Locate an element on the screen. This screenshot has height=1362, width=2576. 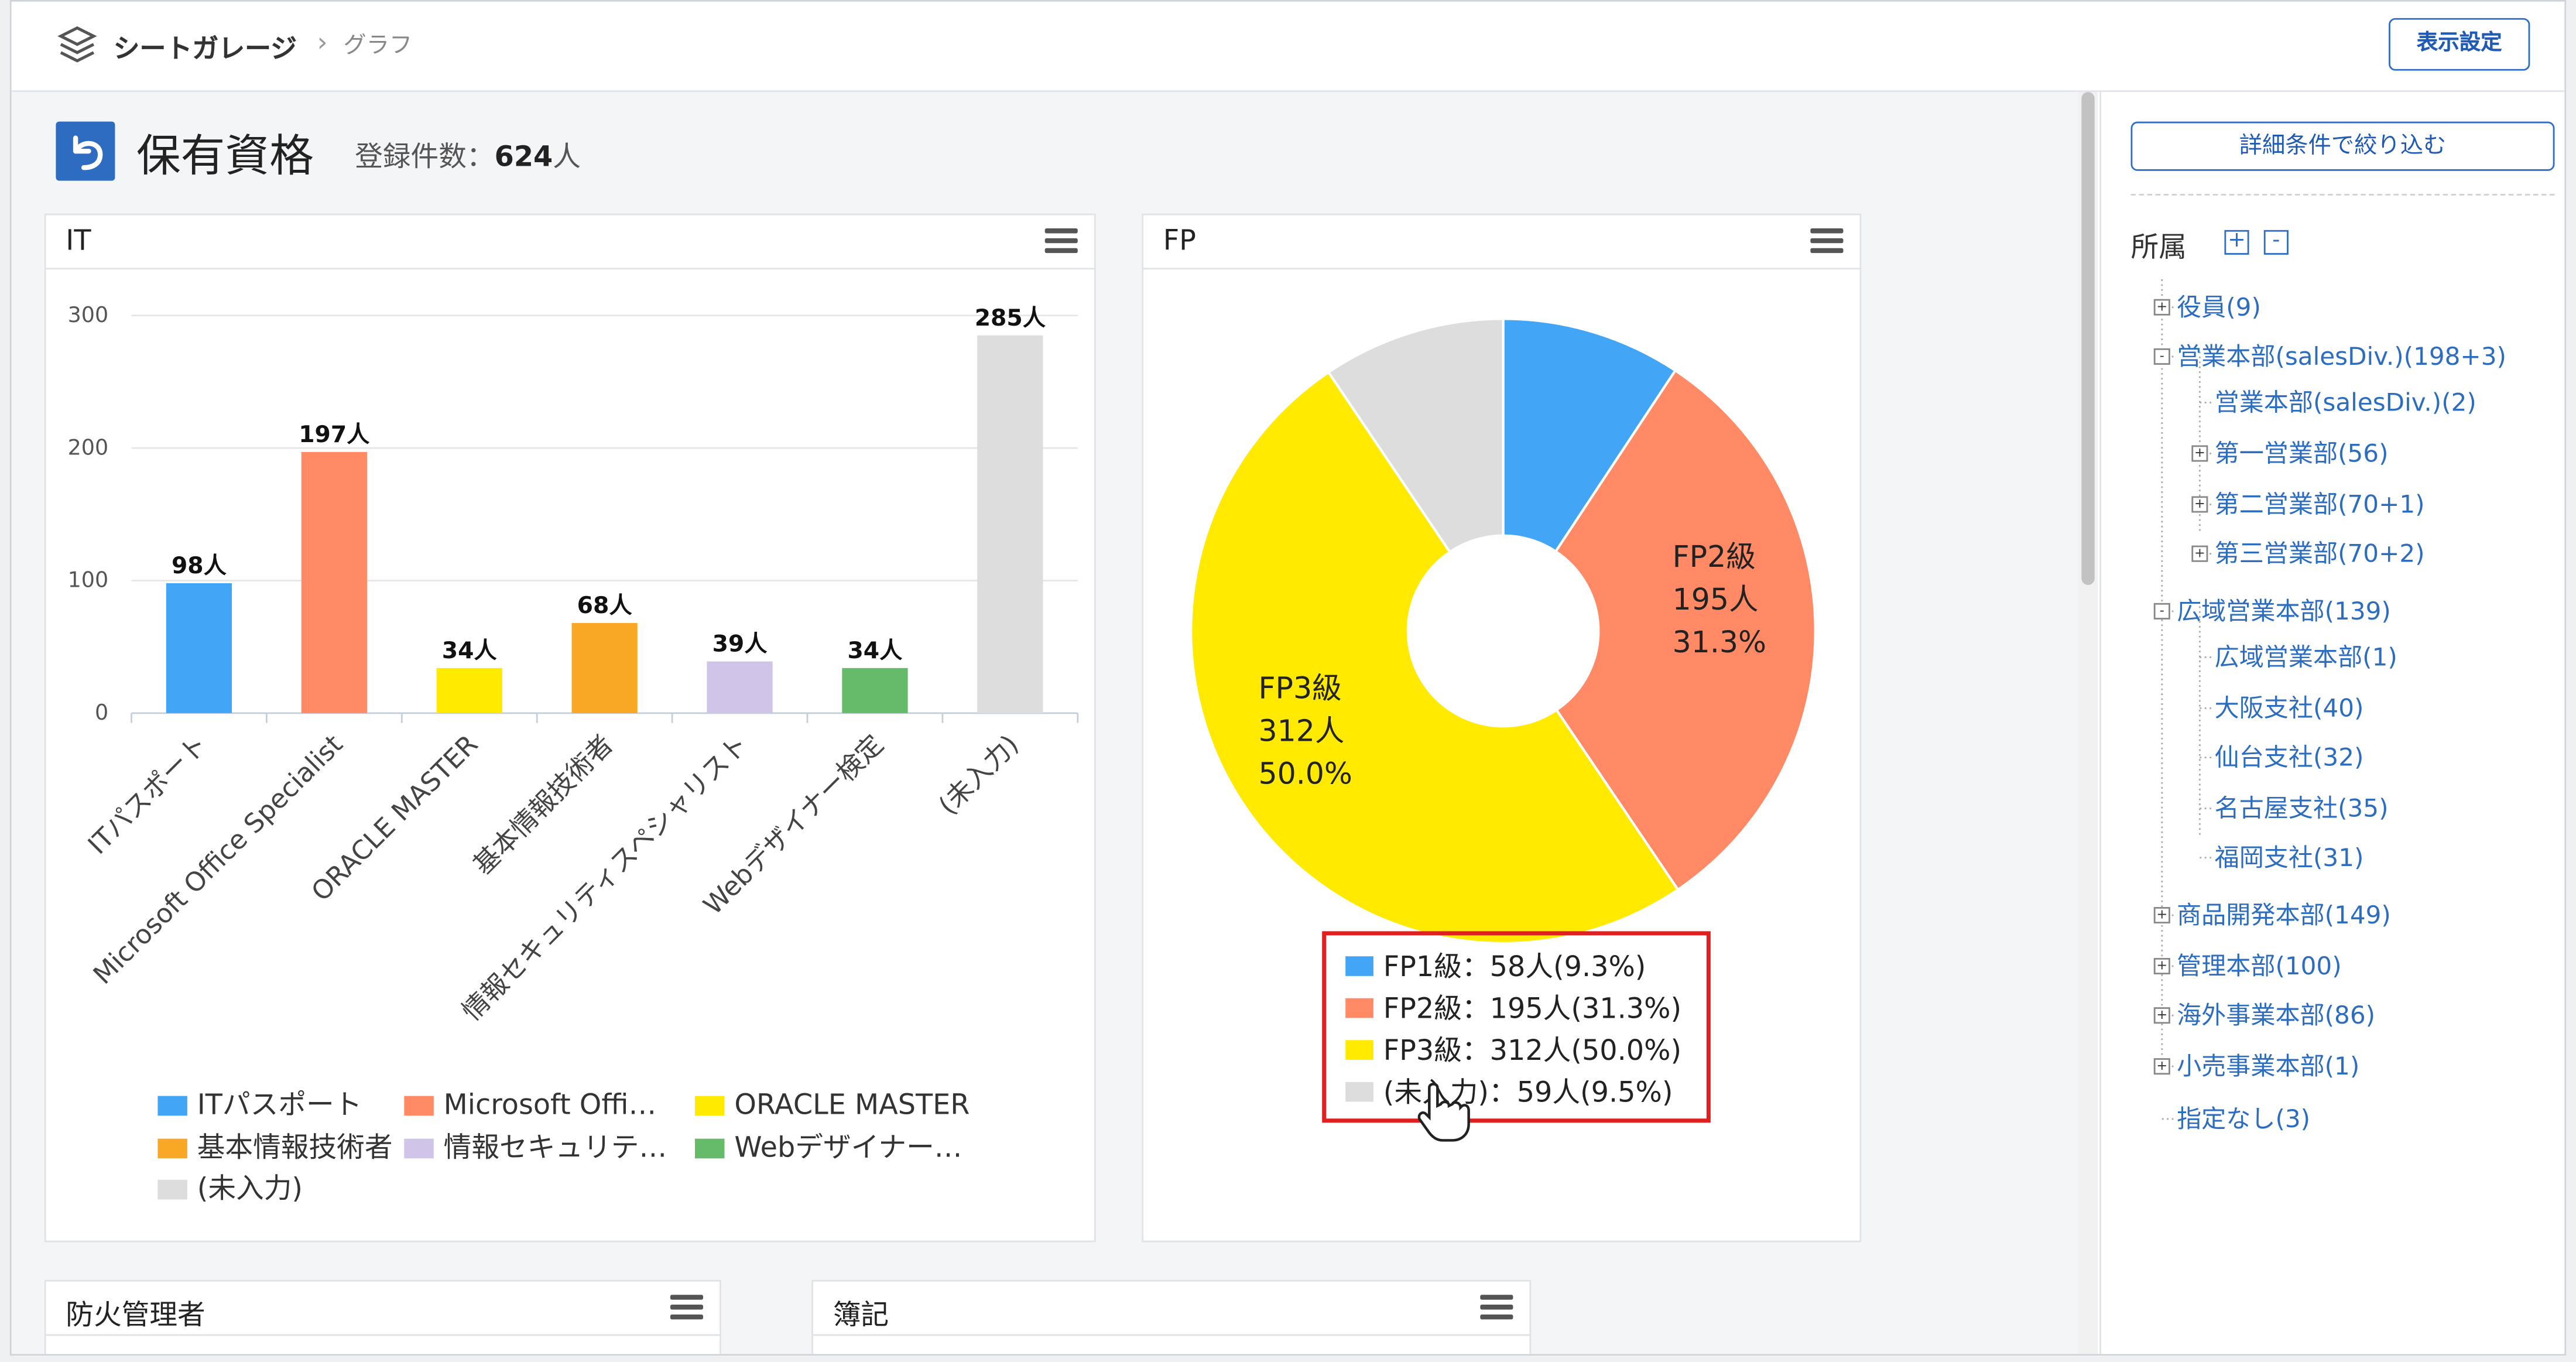
boki-chart-panel: 簿記 is located at coordinates (1171, 1316).